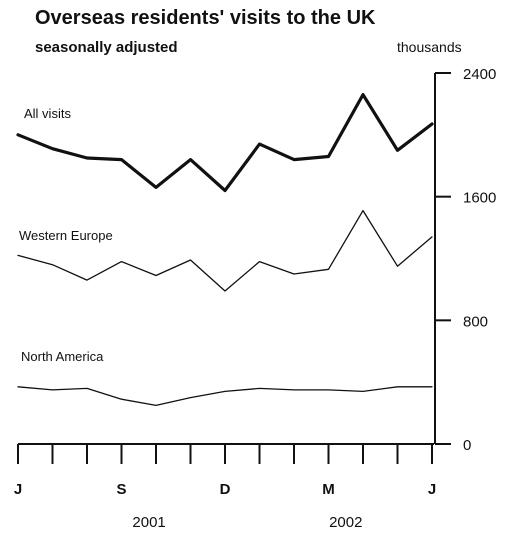  Describe the element at coordinates (205, 18) in the screenshot. I see `chart-title: Overseas residents' visits to the UK` at that location.